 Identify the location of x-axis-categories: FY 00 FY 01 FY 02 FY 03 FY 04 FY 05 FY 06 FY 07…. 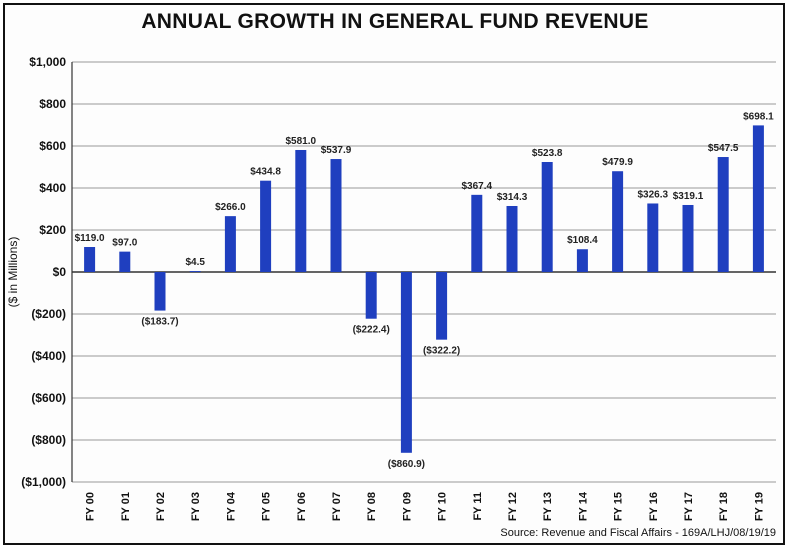
(425, 506).